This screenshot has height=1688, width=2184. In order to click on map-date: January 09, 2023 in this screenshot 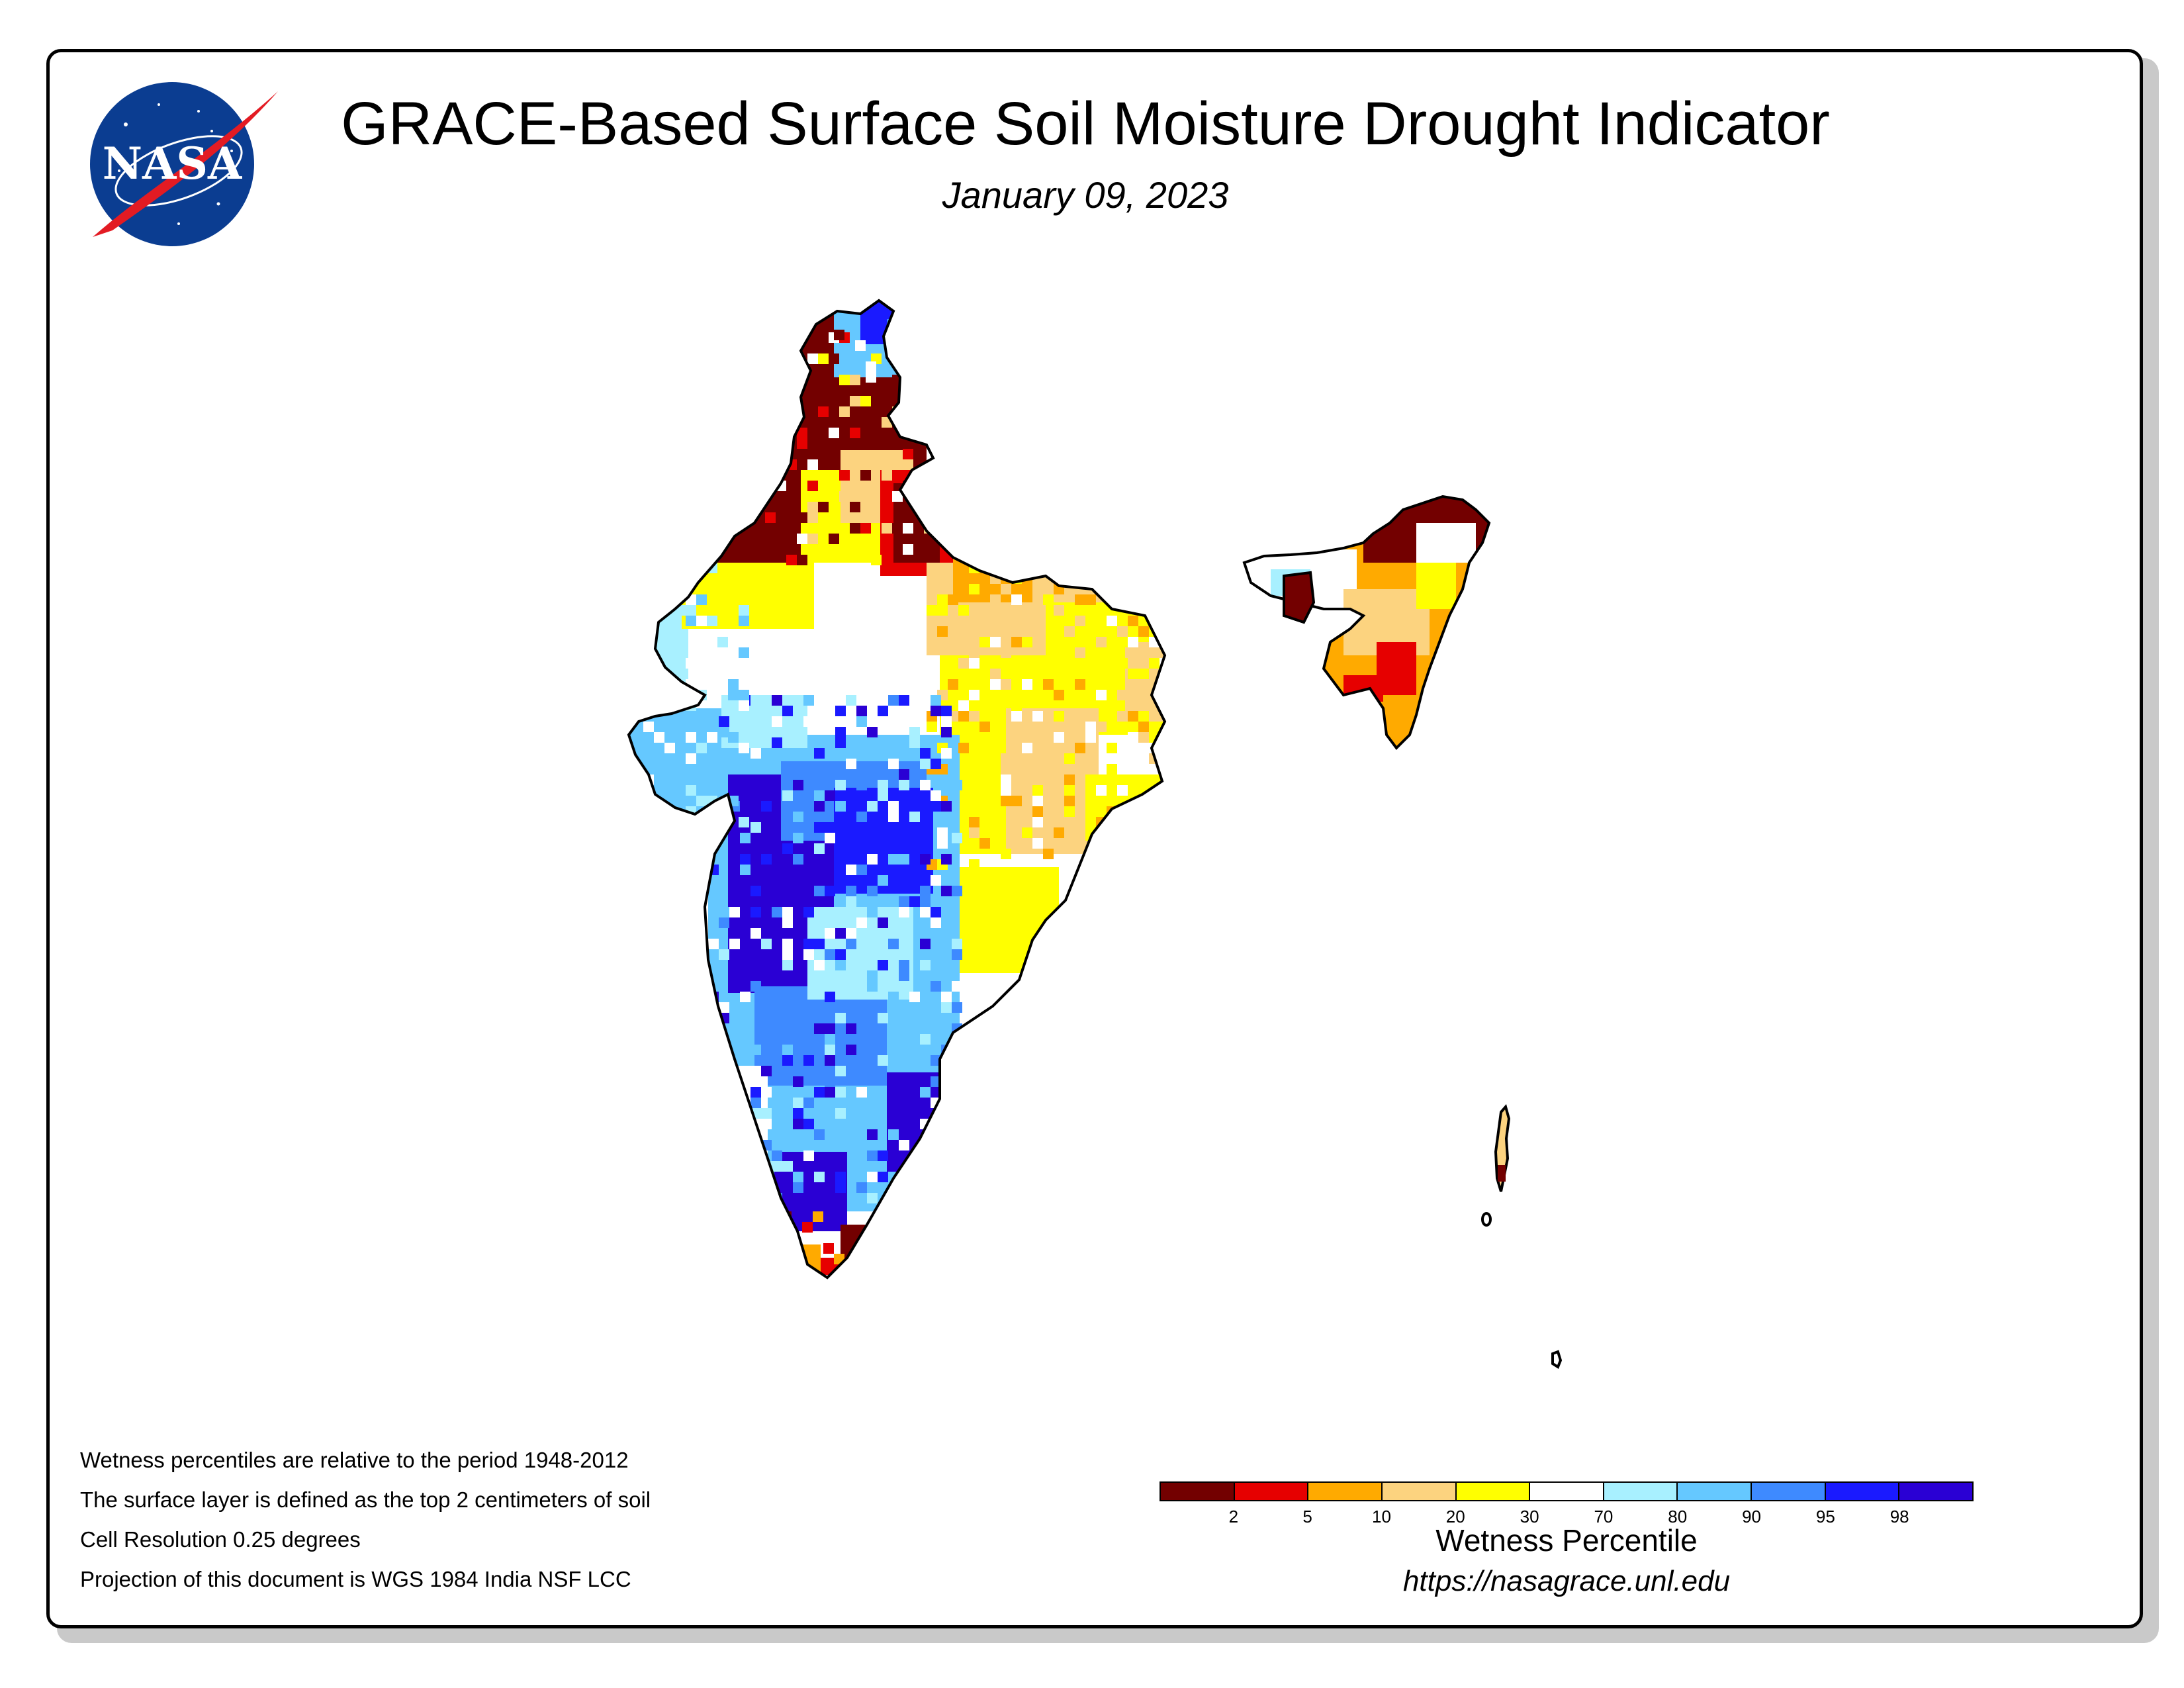, I will do `click(1085, 195)`.